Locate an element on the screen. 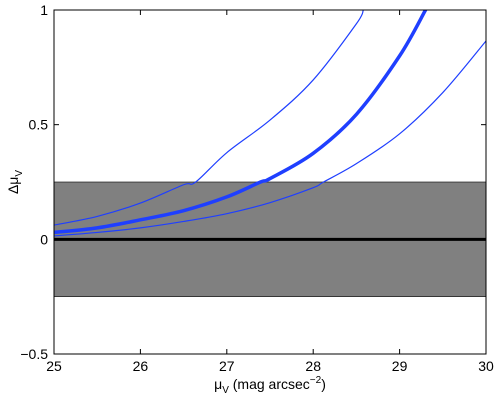 This screenshot has height=400, width=498. x-tick-label: 29 is located at coordinates (400, 366).